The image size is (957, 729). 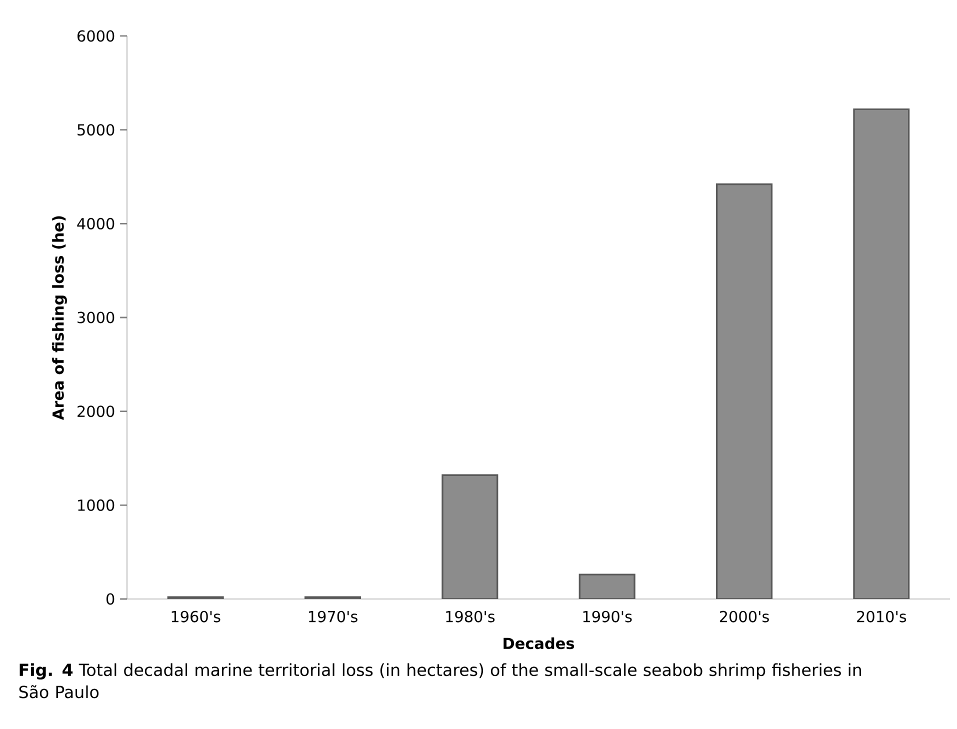 I want to click on y-tick-label: 1000, so click(x=96, y=505).